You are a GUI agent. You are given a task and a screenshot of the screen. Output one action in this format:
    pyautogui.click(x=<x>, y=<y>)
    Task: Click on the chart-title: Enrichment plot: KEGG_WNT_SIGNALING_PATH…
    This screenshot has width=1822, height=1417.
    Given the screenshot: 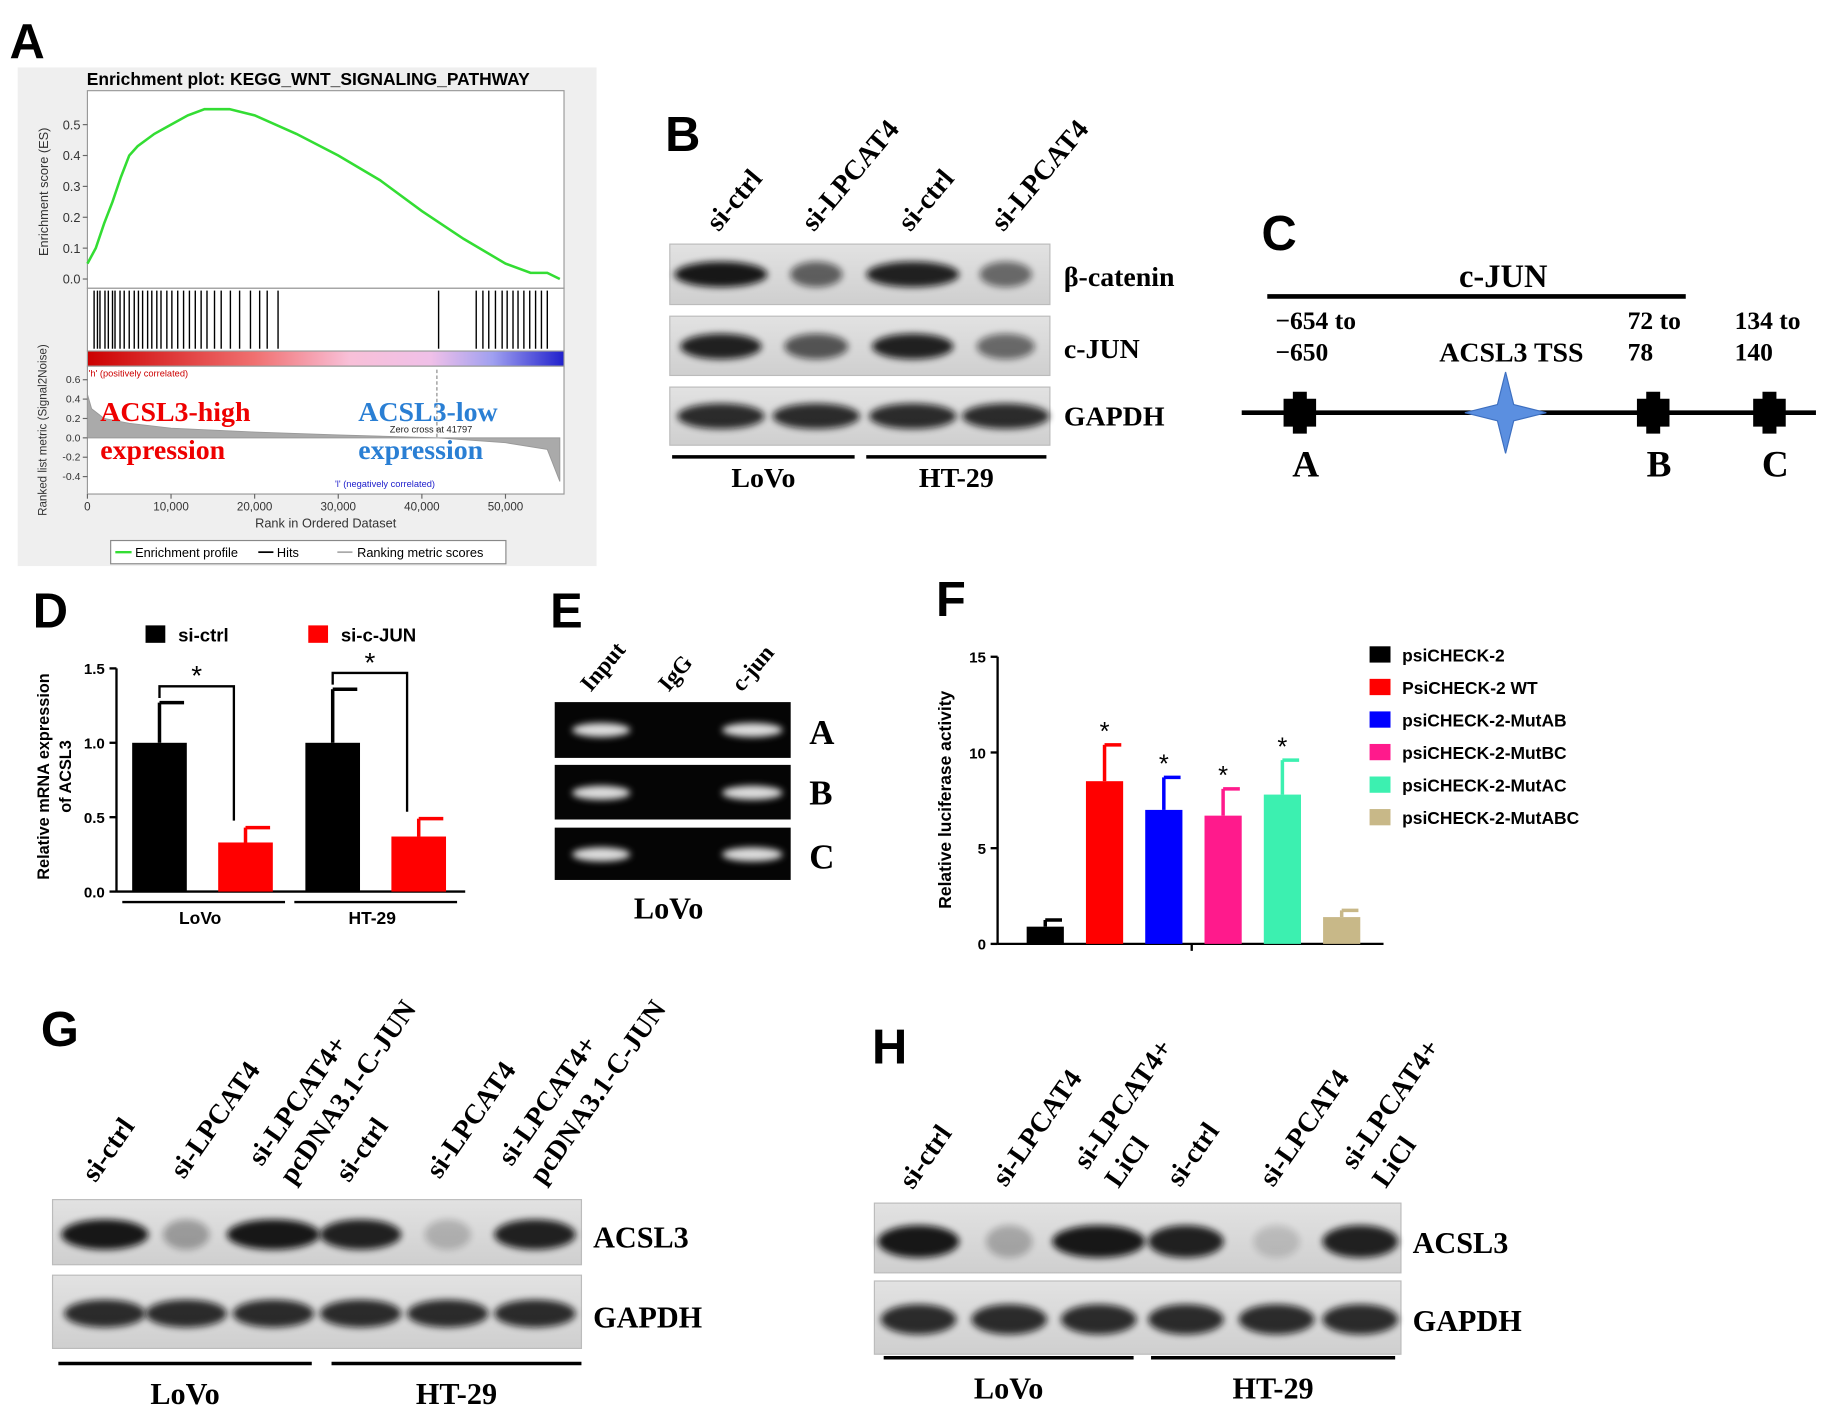 What is the action you would take?
    pyautogui.click(x=308, y=79)
    